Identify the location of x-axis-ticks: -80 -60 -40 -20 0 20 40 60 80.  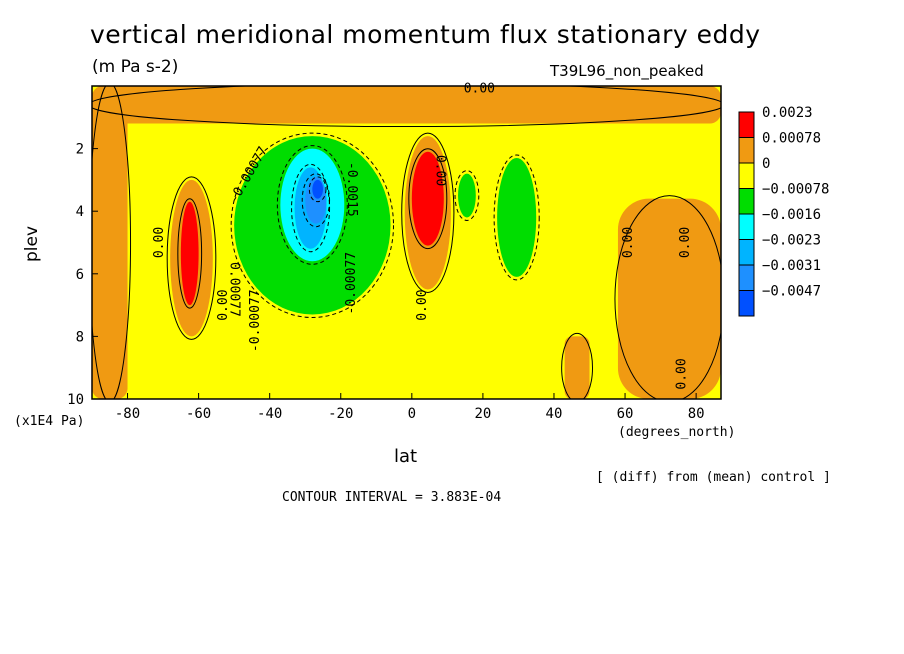
(410, 407).